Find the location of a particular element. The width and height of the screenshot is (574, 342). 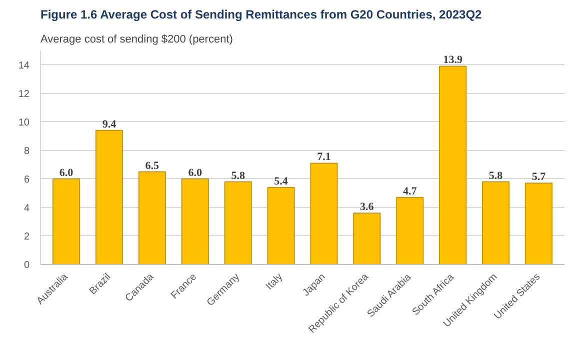

data-label: 5.4 is located at coordinates (281, 181).